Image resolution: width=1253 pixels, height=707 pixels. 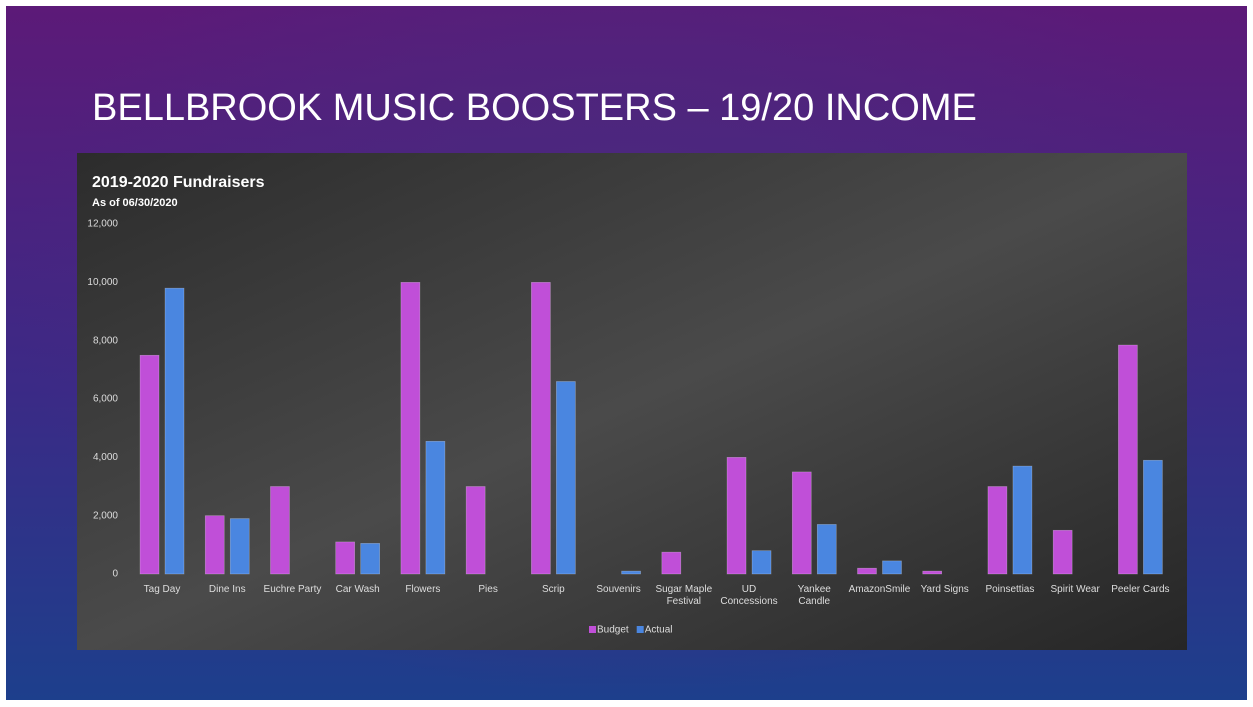 I want to click on x-tick-label-box: Yankee Candle, so click(x=814, y=595).